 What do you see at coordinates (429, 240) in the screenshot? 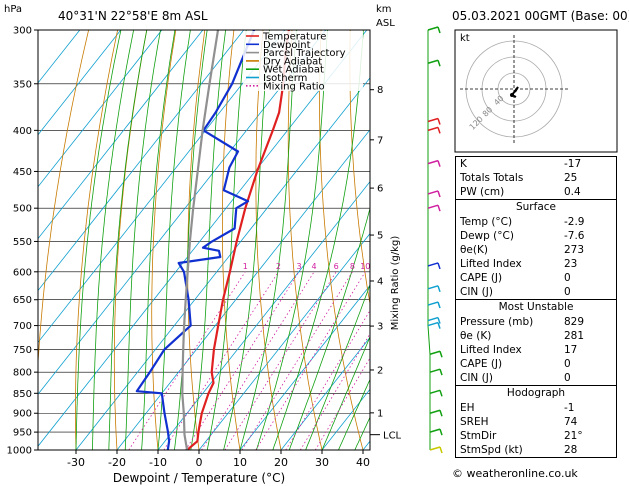
I see `wind-profile-line` at bounding box center [429, 240].